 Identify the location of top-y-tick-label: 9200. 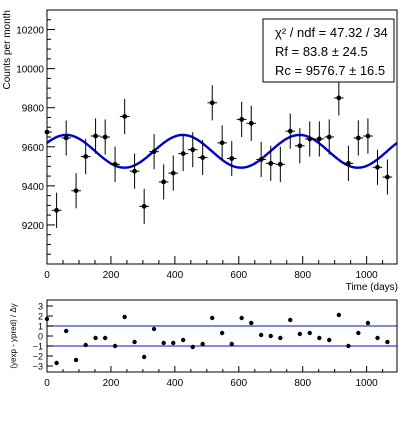
(33, 226).